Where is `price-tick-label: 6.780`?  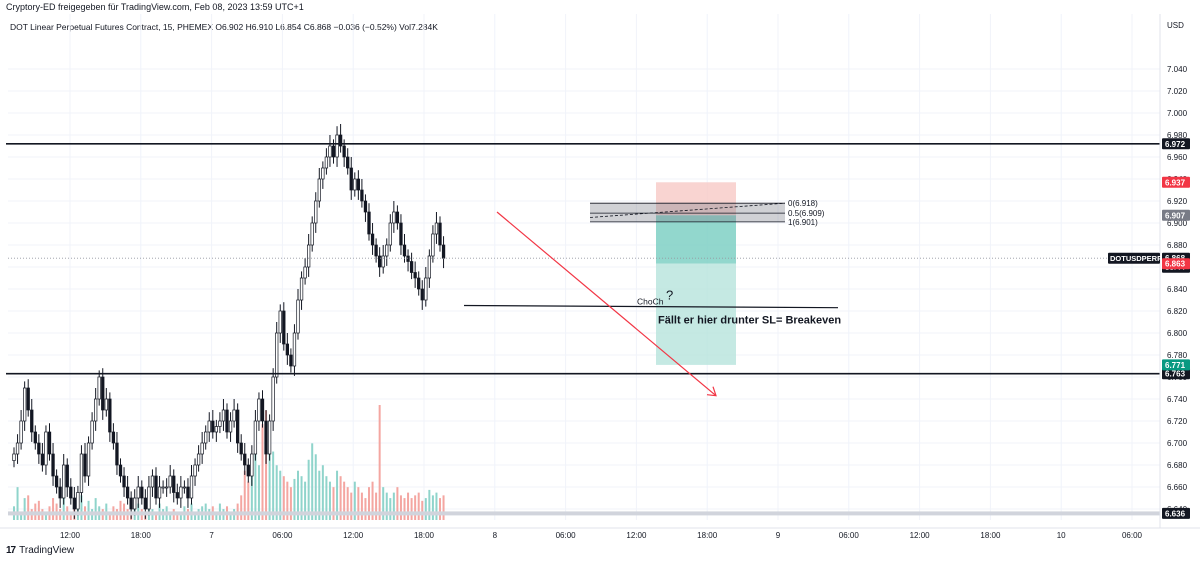
price-tick-label: 6.780 is located at coordinates (1177, 355).